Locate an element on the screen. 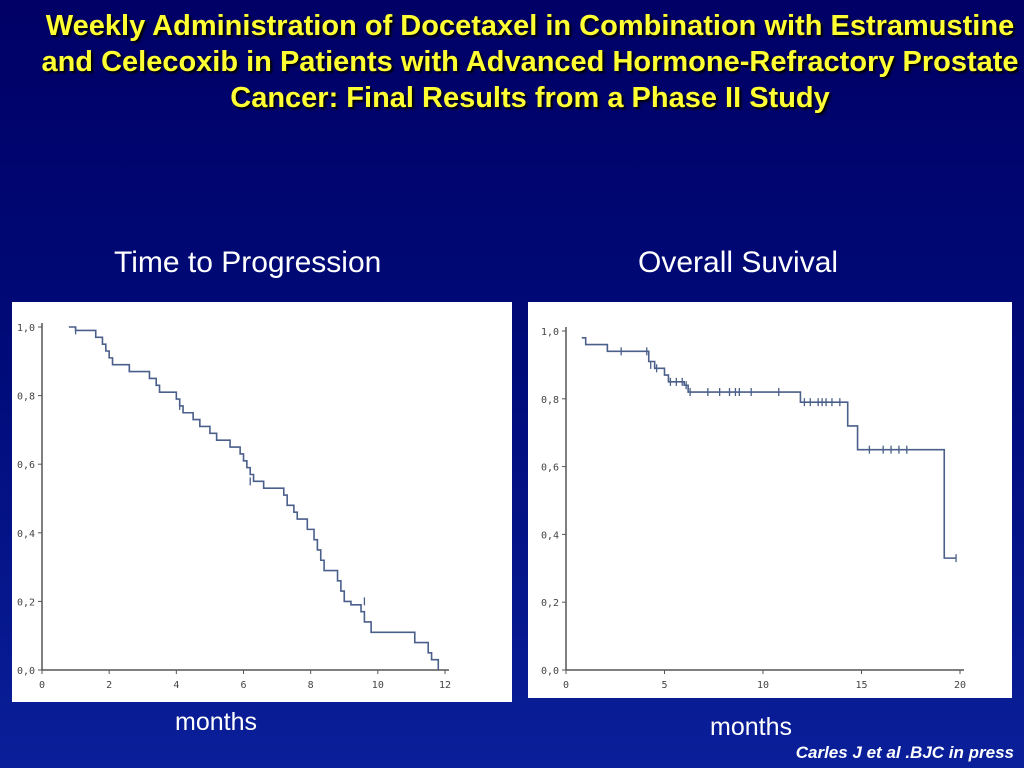 The height and width of the screenshot is (768, 1024). ttp-y-tick-label: 0,6 is located at coordinates (26, 465).